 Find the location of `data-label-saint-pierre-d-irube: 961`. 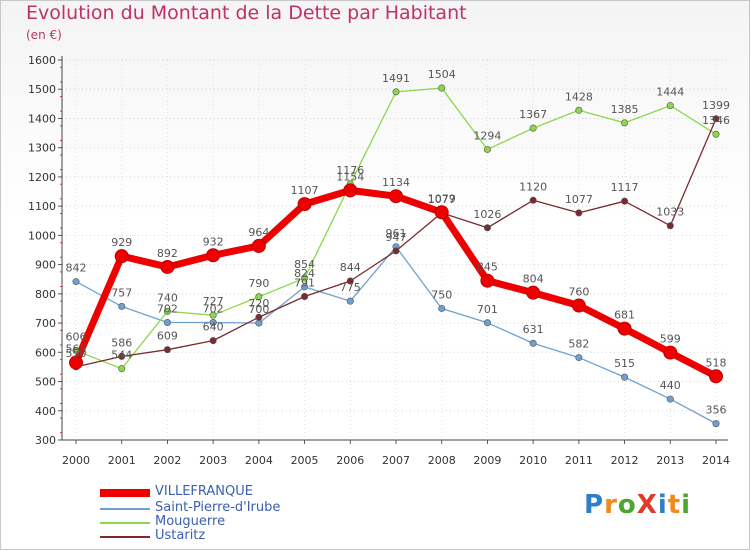

data-label-saint-pierre-d-irube: 961 is located at coordinates (396, 233).